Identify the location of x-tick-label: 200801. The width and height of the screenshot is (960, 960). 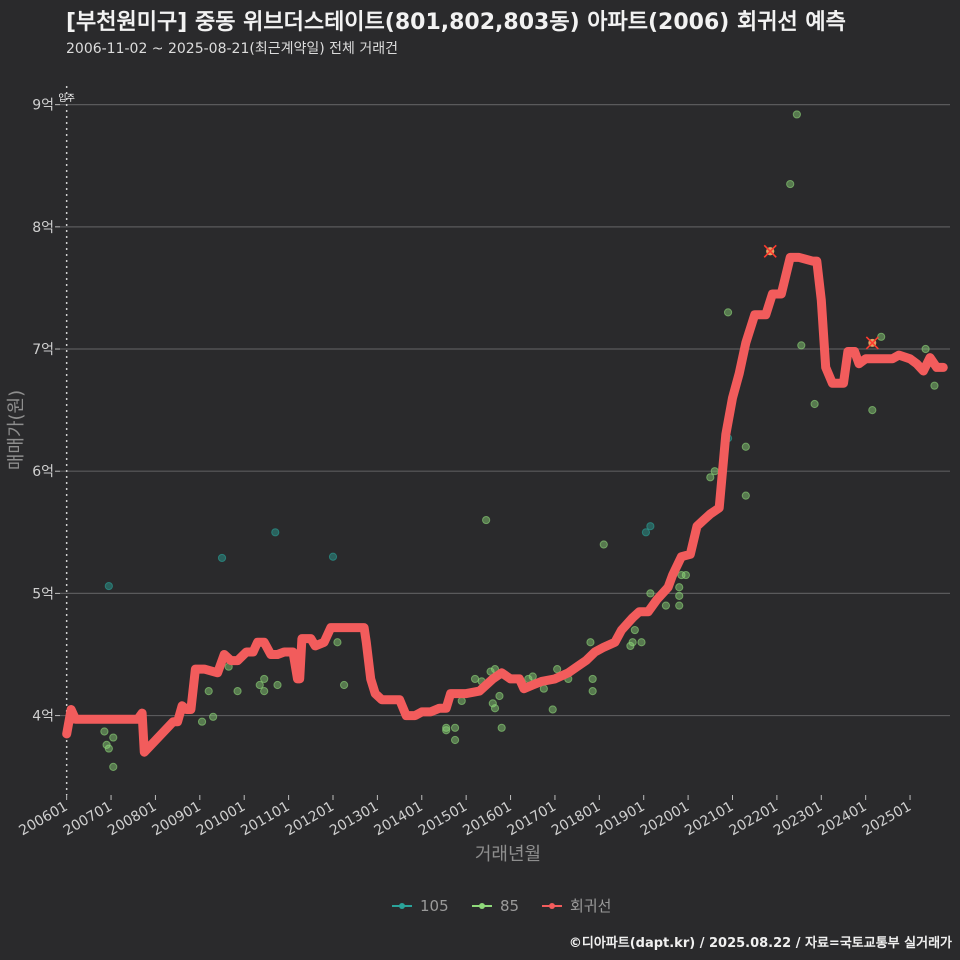
(132, 819).